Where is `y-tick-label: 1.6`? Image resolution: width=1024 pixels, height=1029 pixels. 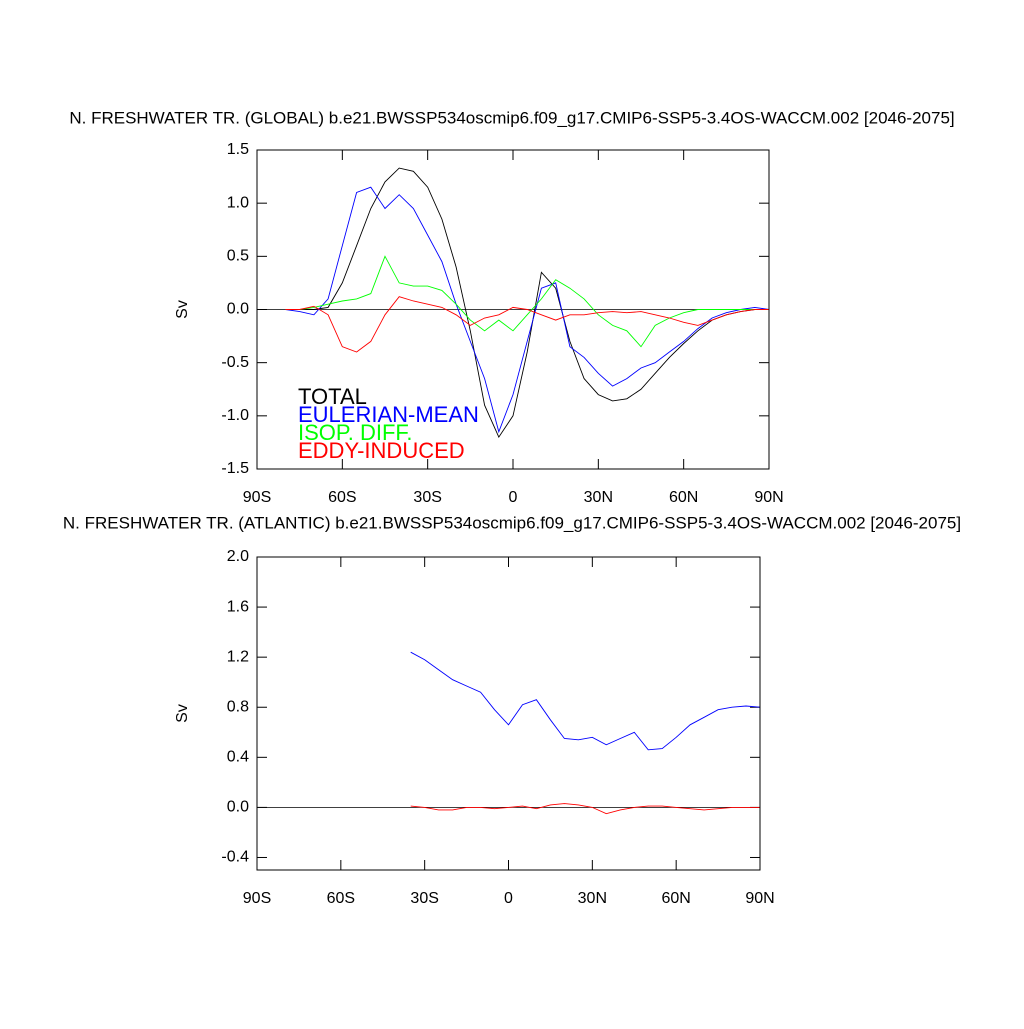
y-tick-label: 1.6 is located at coordinates (238, 606).